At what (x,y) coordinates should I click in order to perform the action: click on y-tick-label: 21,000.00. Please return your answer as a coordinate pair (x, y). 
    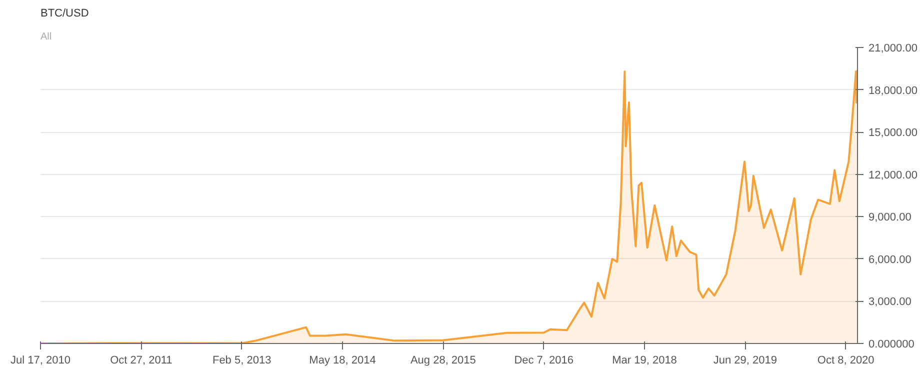
    Looking at the image, I should click on (893, 48).